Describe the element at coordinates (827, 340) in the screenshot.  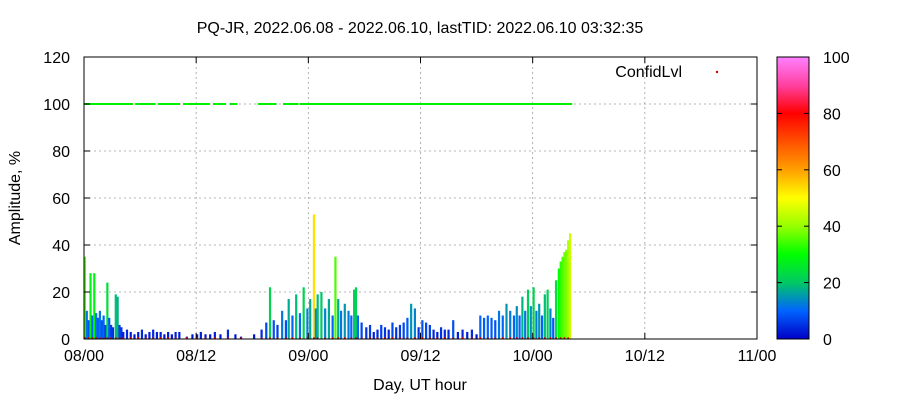
I see `colorbar-tick-label: 0` at that location.